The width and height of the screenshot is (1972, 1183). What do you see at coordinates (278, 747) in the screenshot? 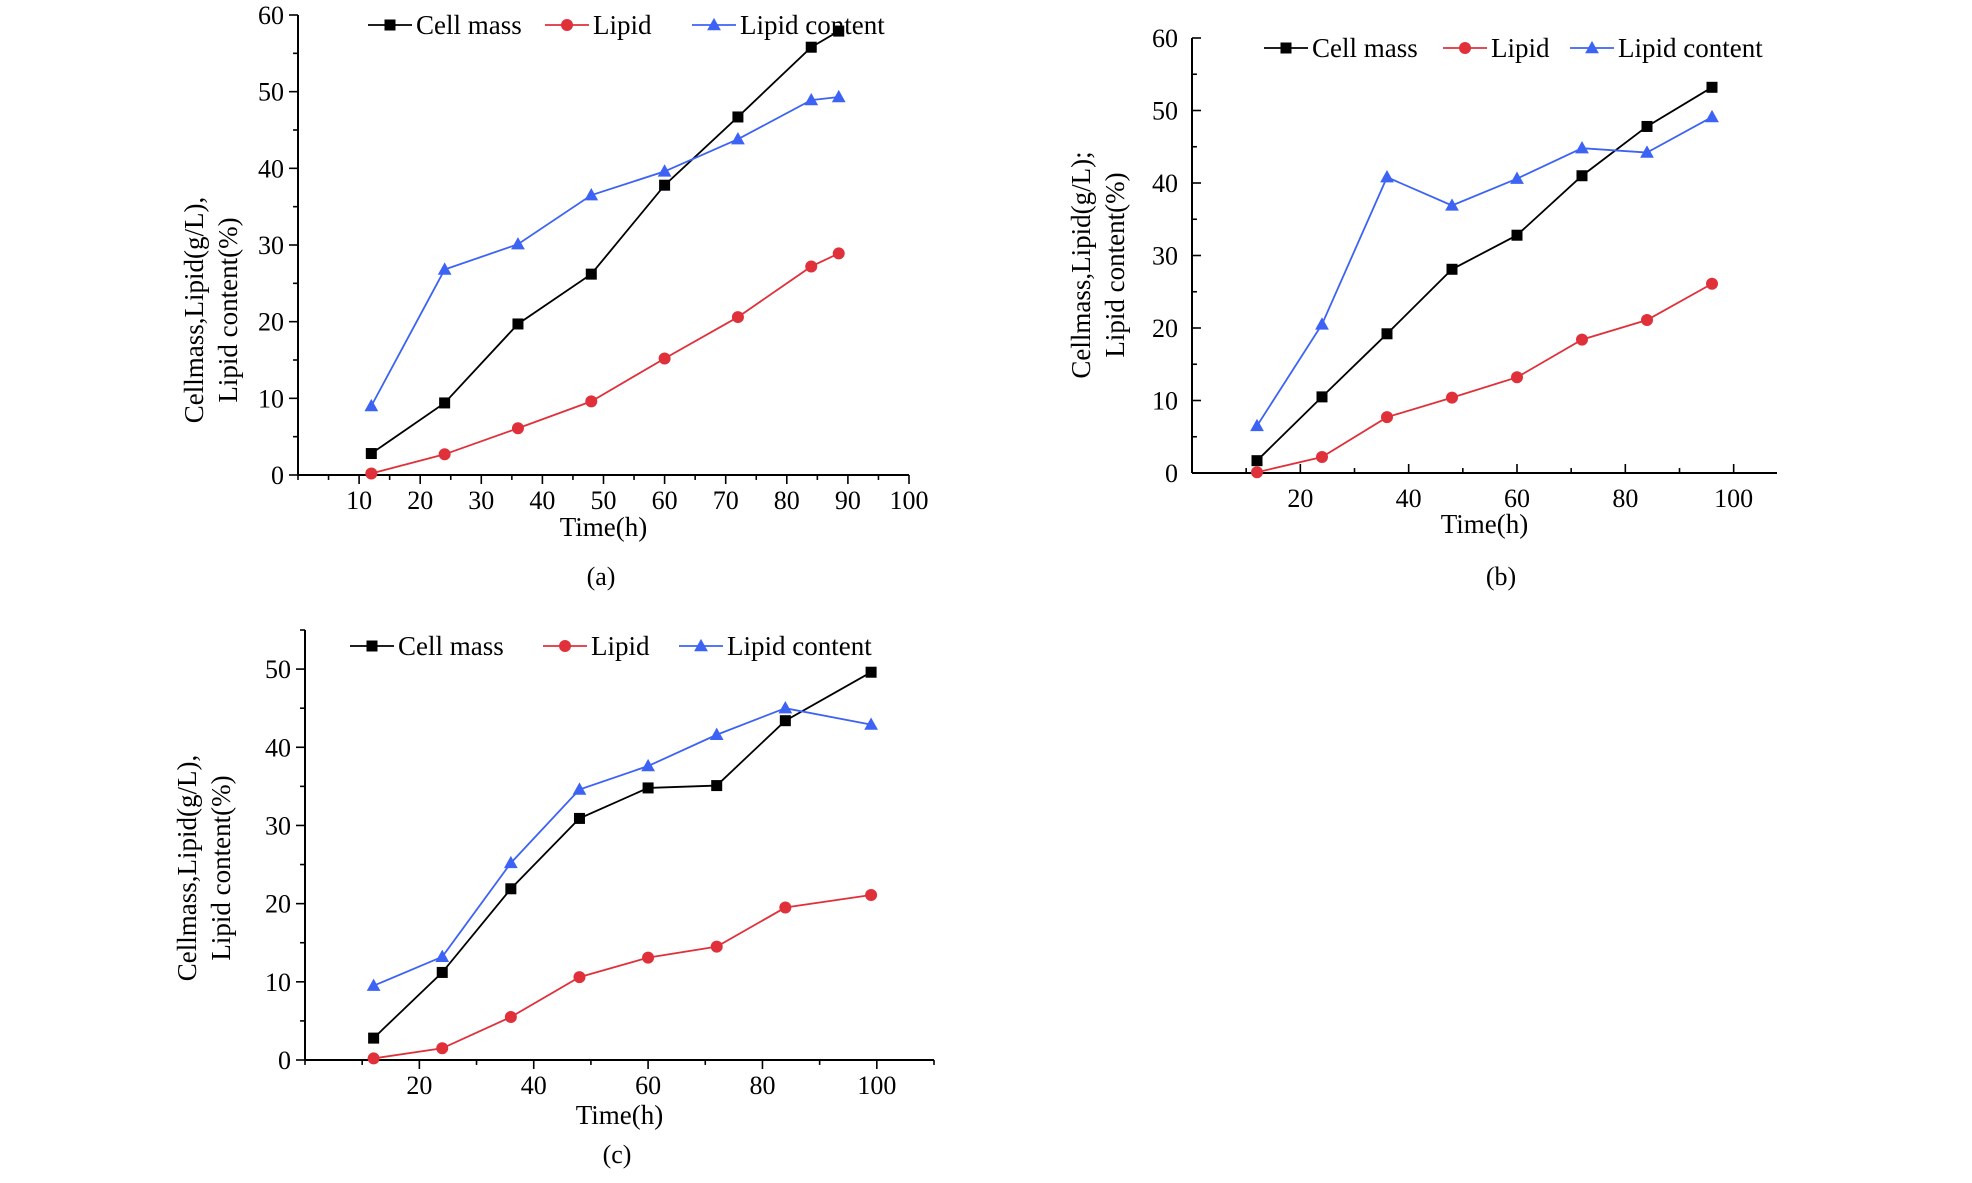
I see `y-tick-label: 40` at bounding box center [278, 747].